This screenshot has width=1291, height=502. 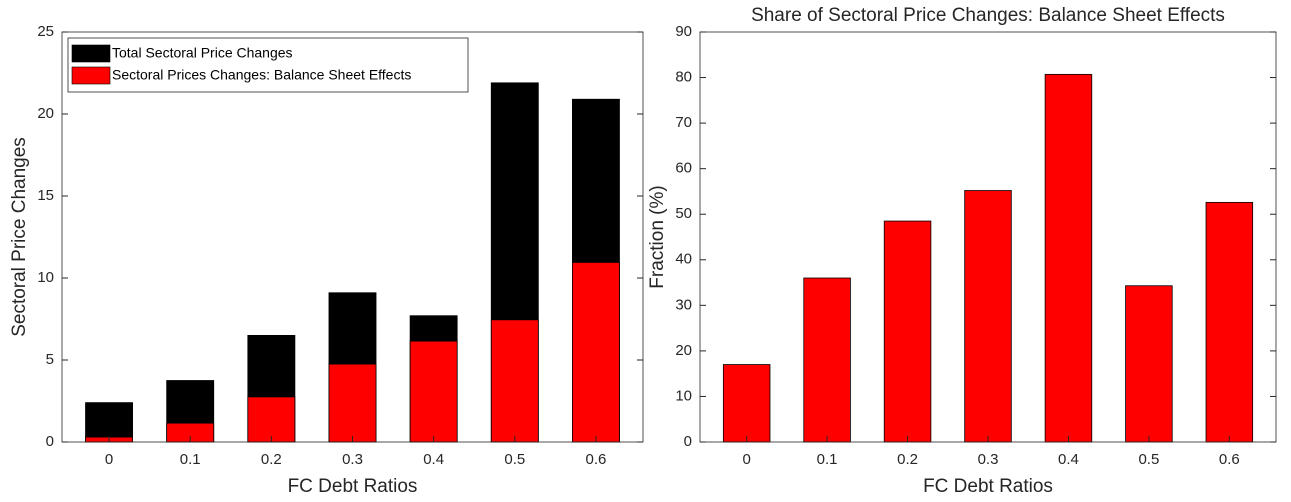 What do you see at coordinates (45, 31) in the screenshot?
I see `y-tick-label: 25` at bounding box center [45, 31].